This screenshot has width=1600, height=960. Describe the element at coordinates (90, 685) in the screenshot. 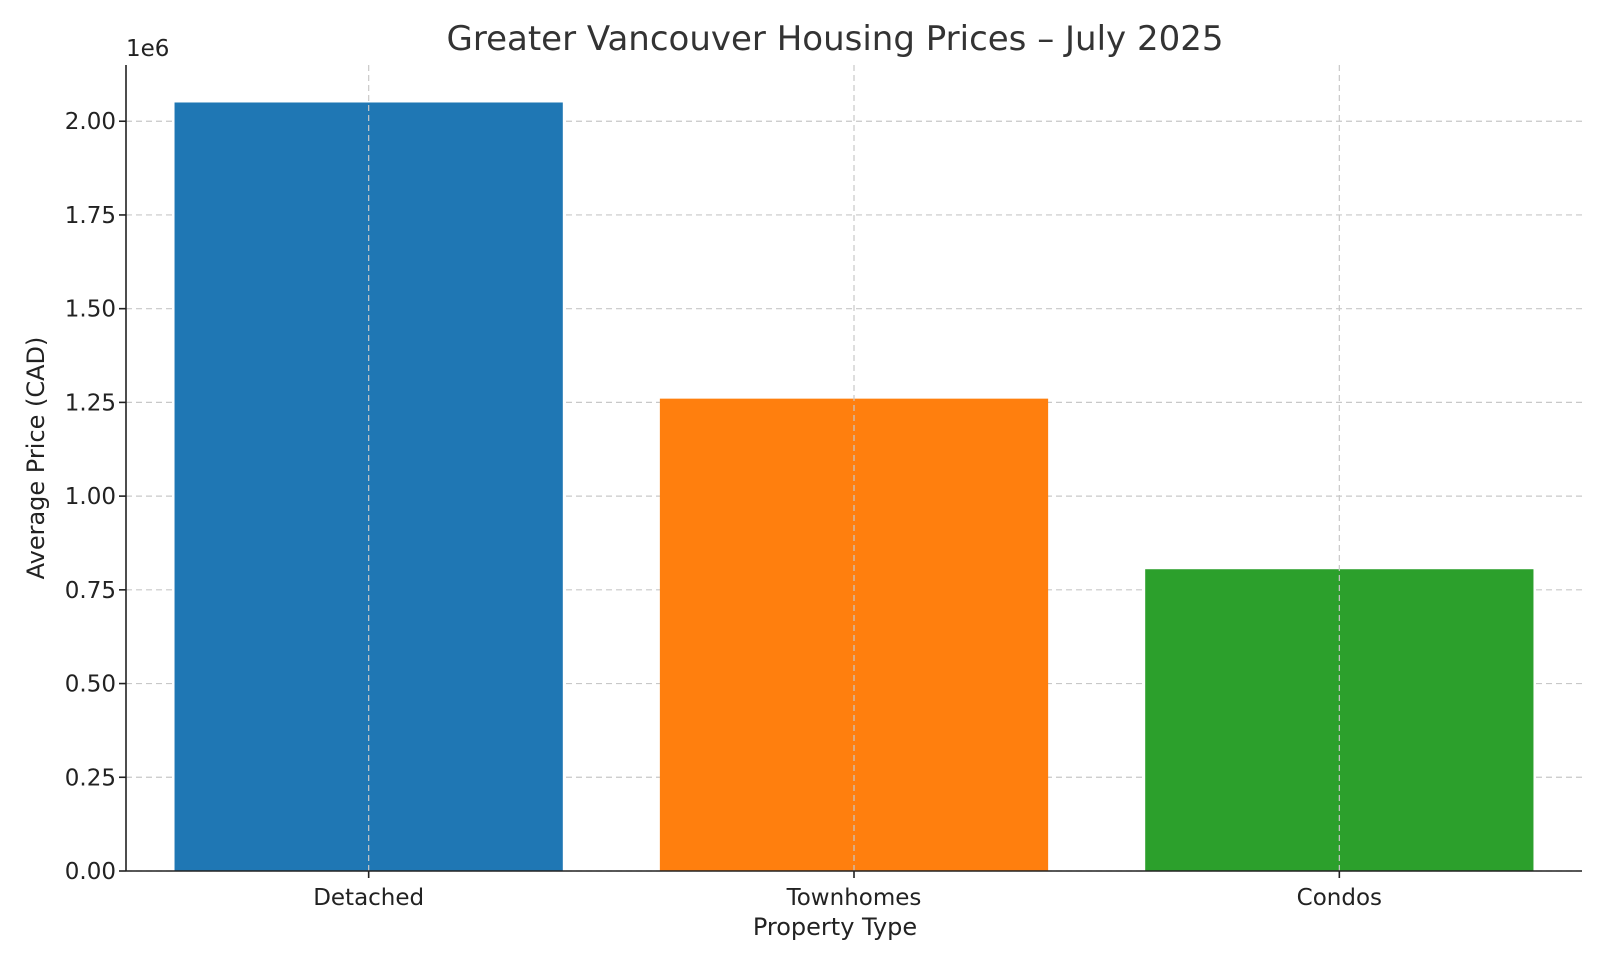

I see `y-tick-label: 0.50` at that location.